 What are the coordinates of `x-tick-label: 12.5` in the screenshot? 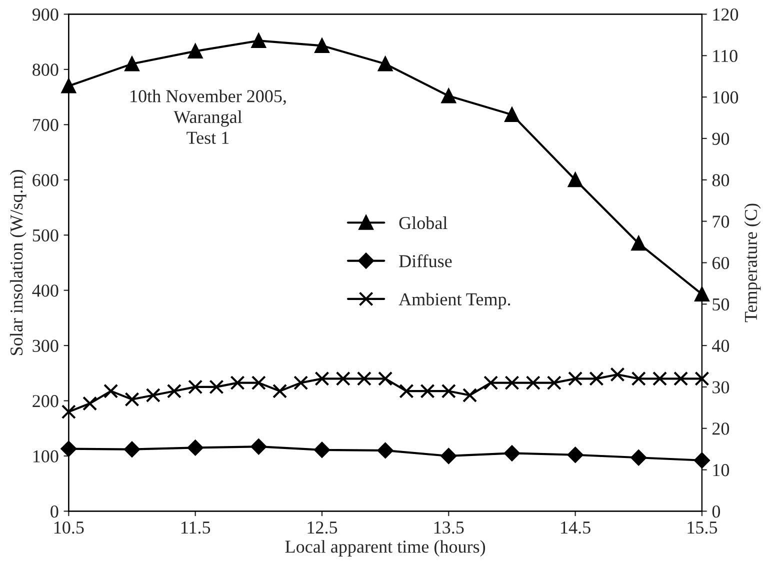 It's located at (323, 527).